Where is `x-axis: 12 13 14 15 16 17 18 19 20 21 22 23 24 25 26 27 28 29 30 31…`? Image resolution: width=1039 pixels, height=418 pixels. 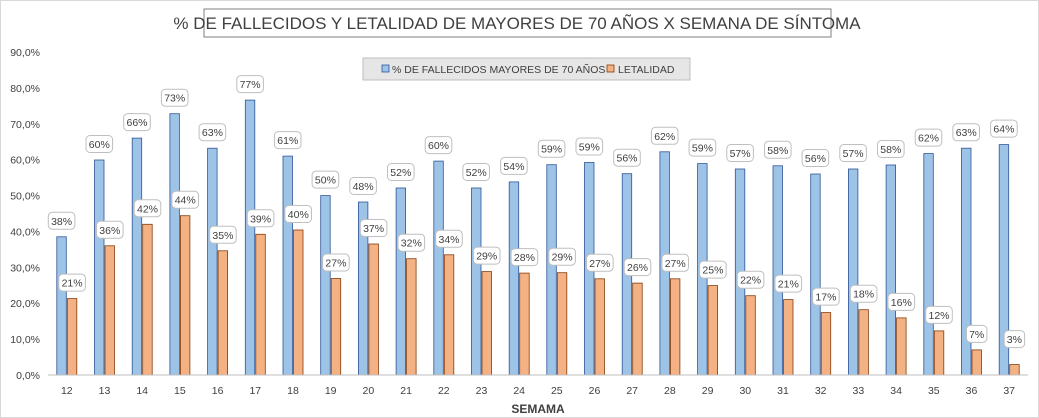 x-axis: 12 13 14 15 16 17 18 19 20 21 22 23 24 25 26 27 28 29 30 31… is located at coordinates (538, 391).